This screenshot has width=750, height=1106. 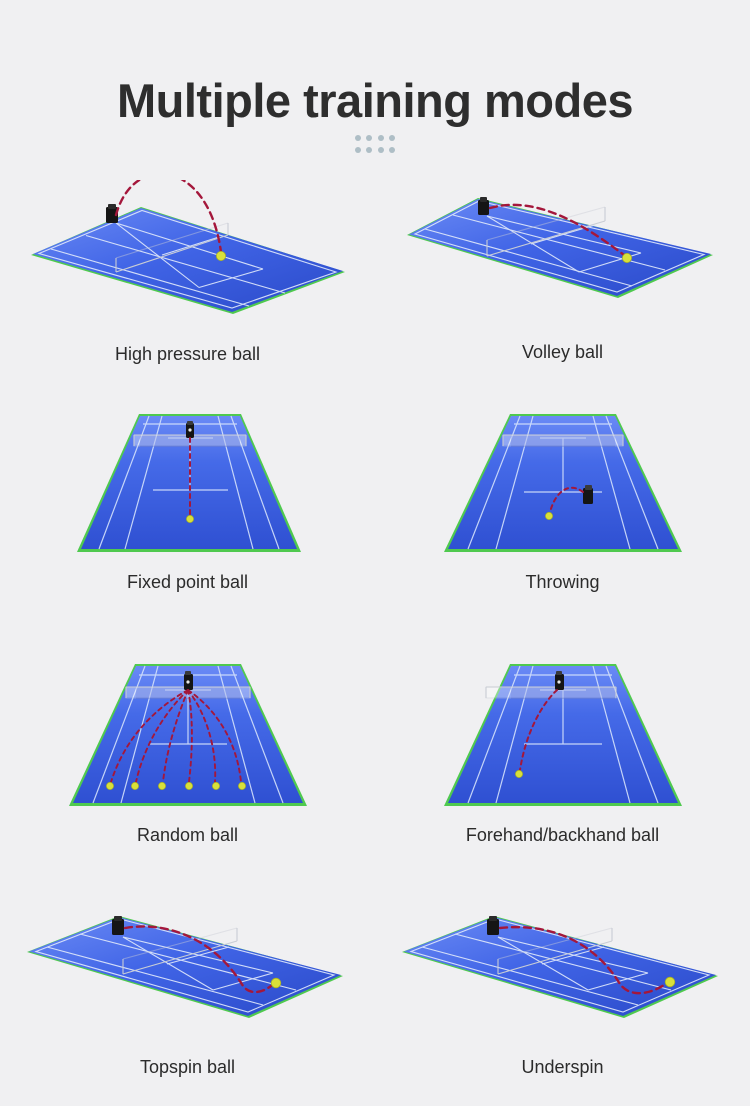 I want to click on mode-label: High pressure ball, so click(x=187, y=354).